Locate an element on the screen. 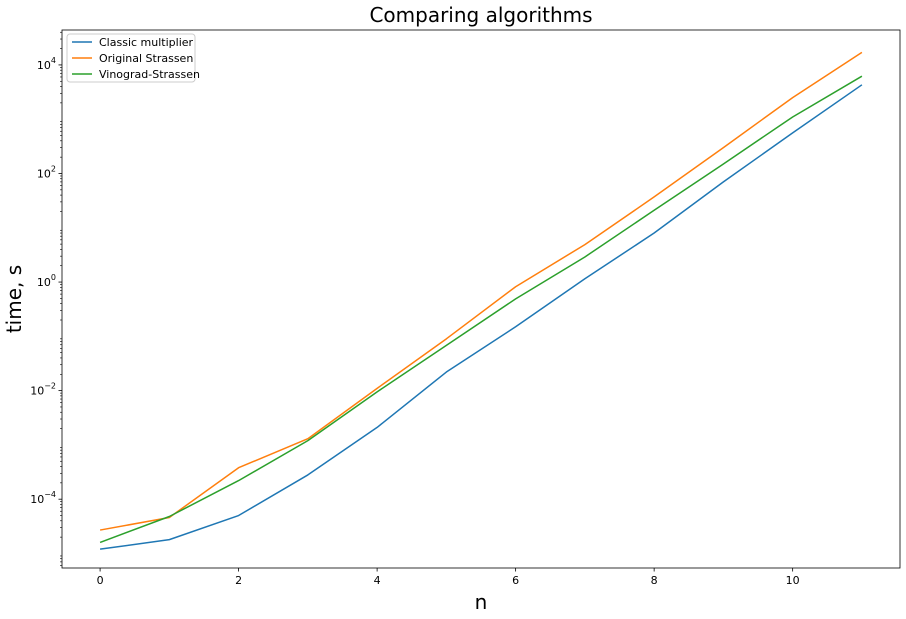 This screenshot has height=619, width=906. y-tick-label: 10⁻² is located at coordinates (43, 390).